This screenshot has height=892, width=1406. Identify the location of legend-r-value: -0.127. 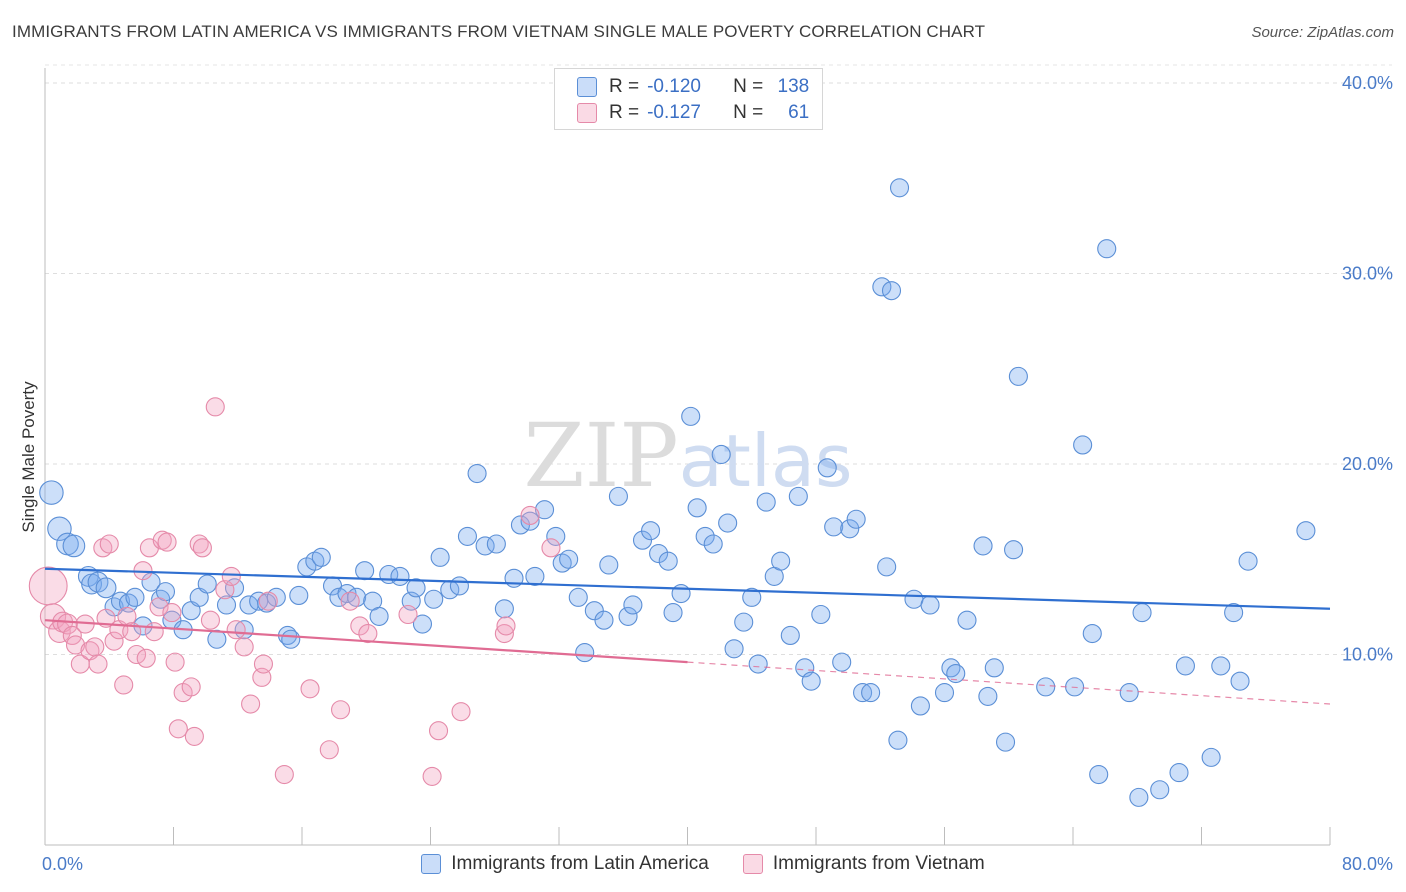
(674, 112).